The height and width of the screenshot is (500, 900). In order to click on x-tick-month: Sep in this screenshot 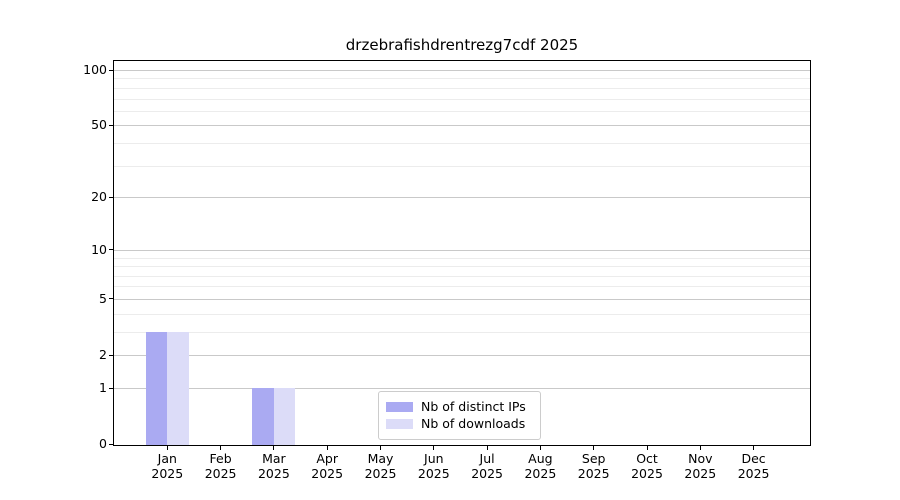, I will do `click(593, 458)`.